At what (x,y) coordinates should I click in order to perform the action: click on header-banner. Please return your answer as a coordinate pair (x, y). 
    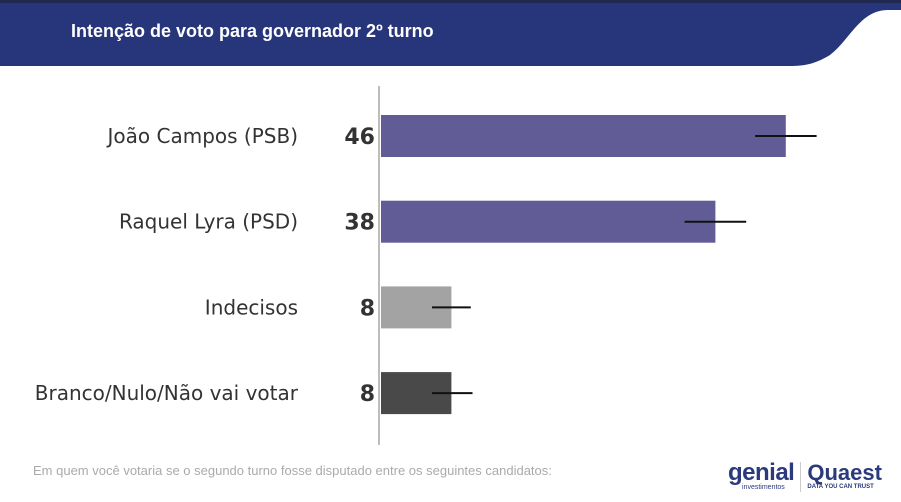
    Looking at the image, I should click on (450, 33).